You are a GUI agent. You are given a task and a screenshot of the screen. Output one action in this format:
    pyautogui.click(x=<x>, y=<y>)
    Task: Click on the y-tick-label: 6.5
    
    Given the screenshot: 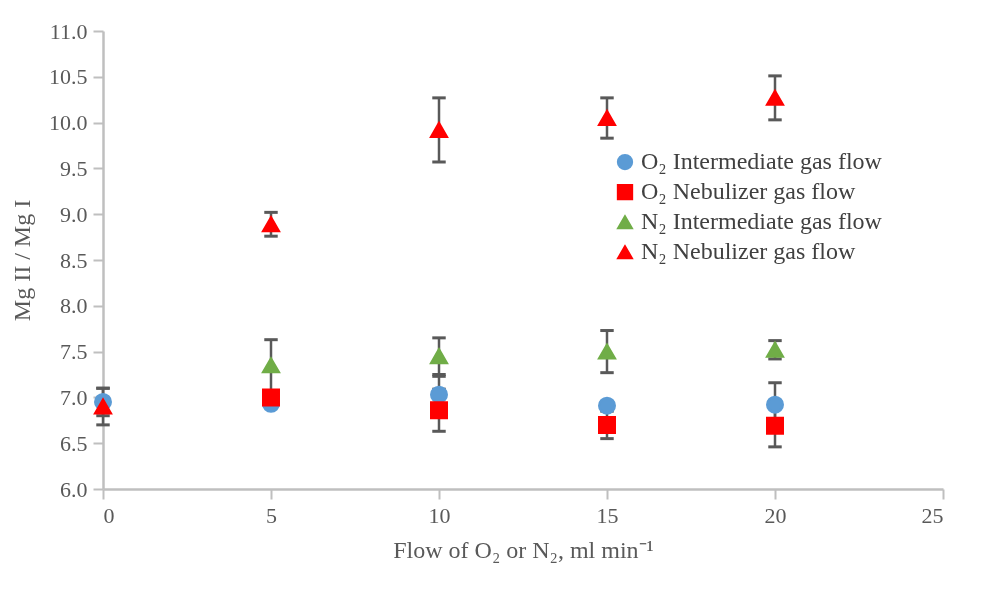 What is the action you would take?
    pyautogui.click(x=74, y=443)
    